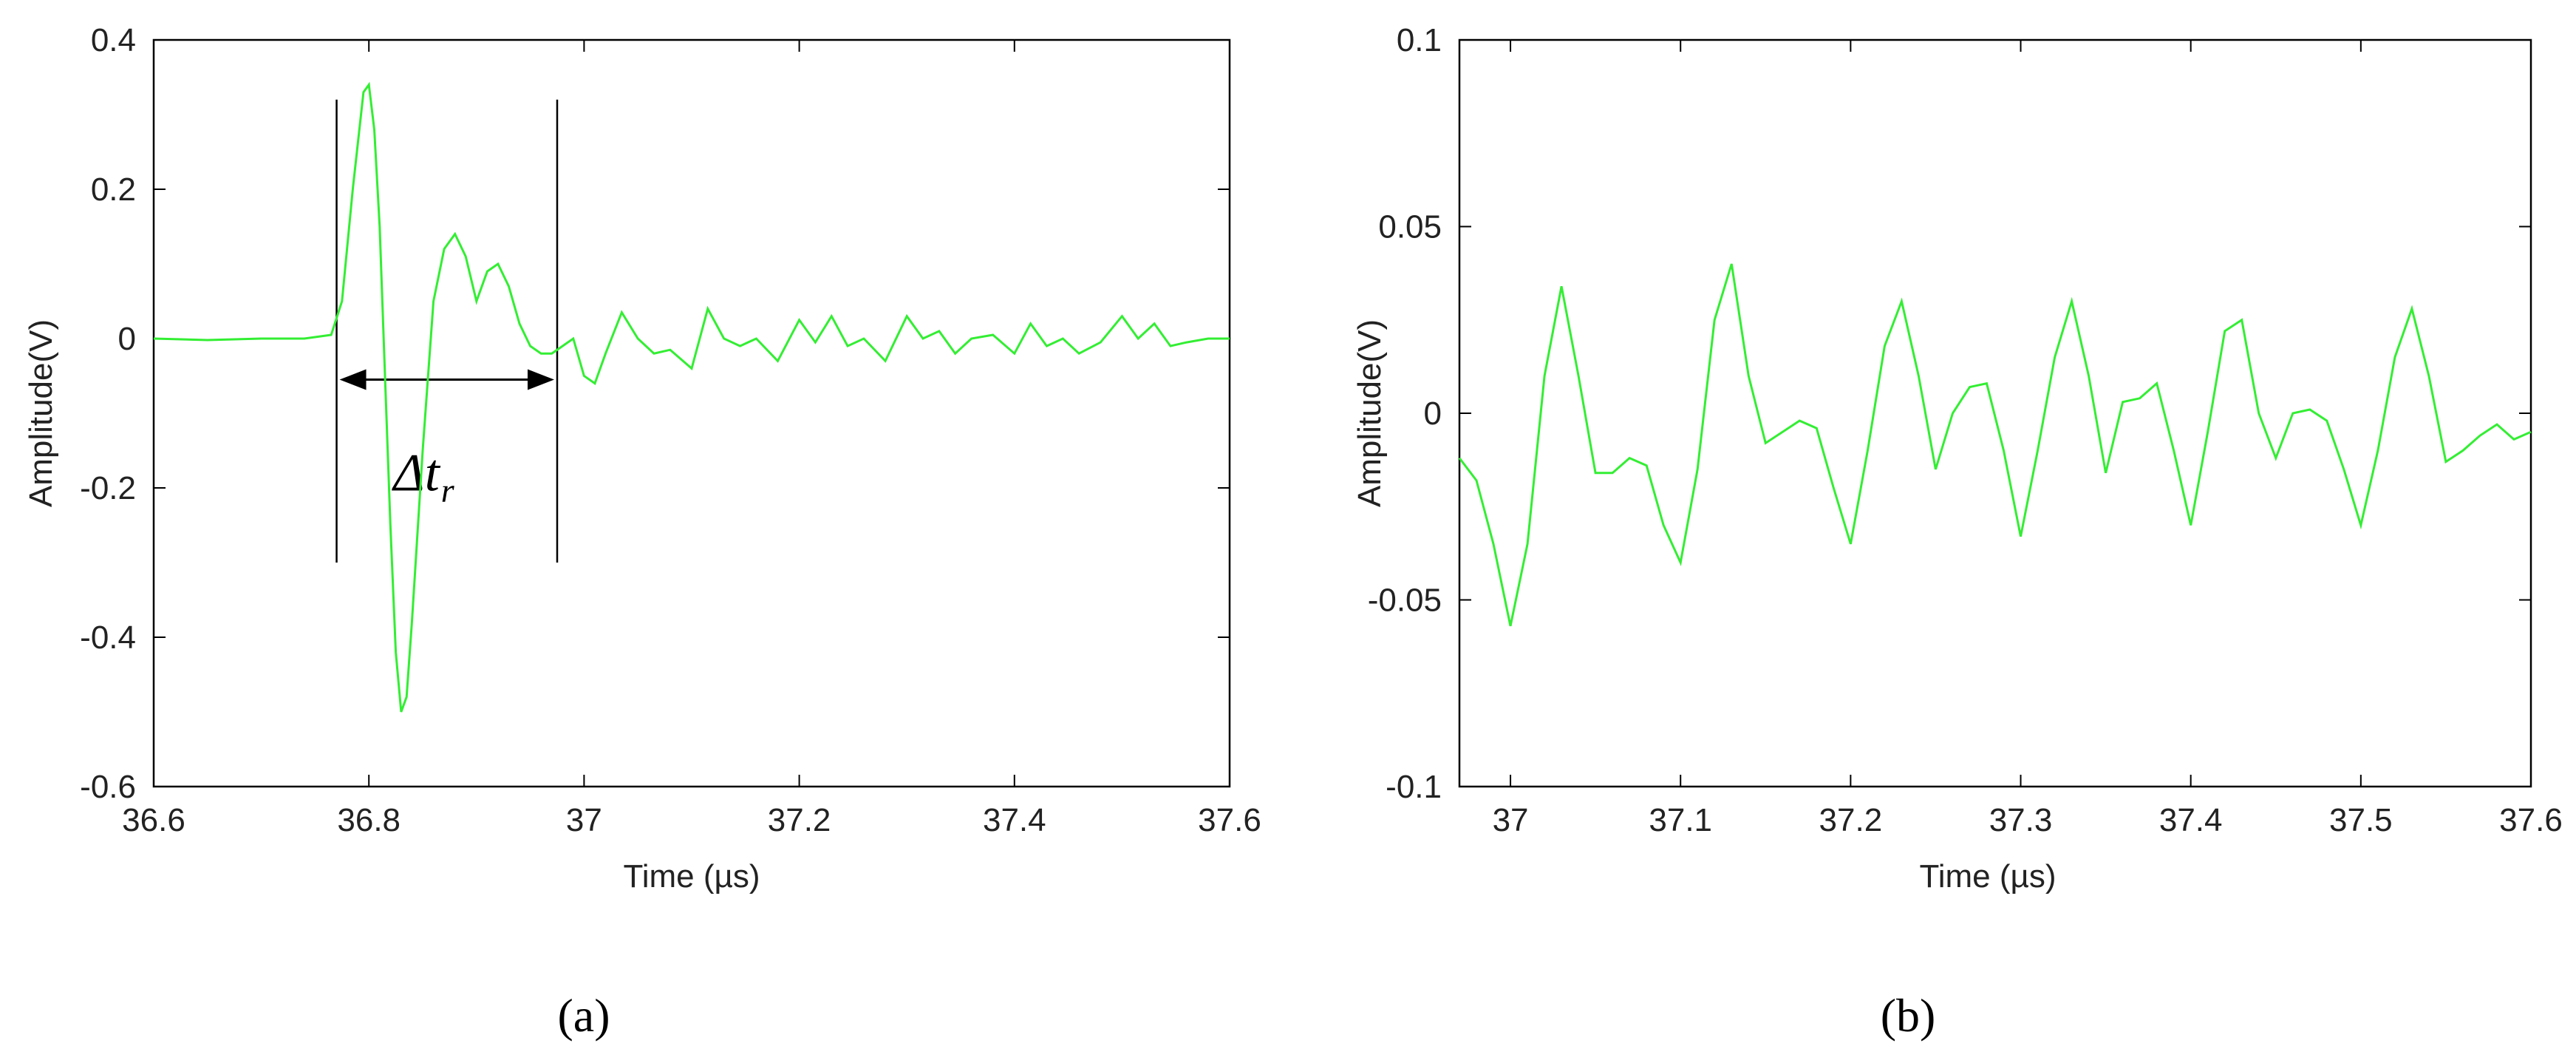  Describe the element at coordinates (108, 787) in the screenshot. I see `y-tick-label: -0.6` at that location.